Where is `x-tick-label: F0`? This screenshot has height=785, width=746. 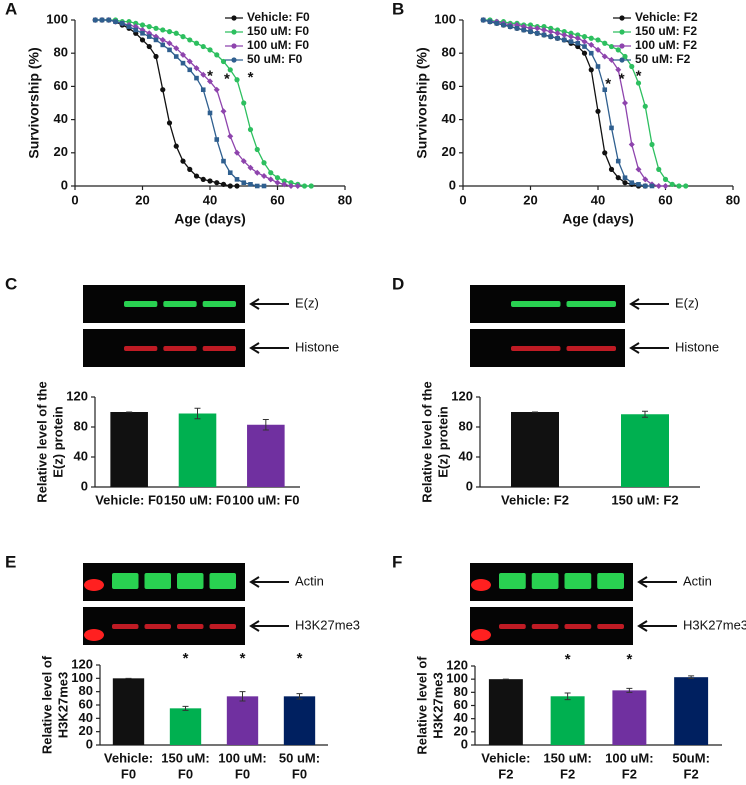 x-tick-label: F0 is located at coordinates (242, 773).